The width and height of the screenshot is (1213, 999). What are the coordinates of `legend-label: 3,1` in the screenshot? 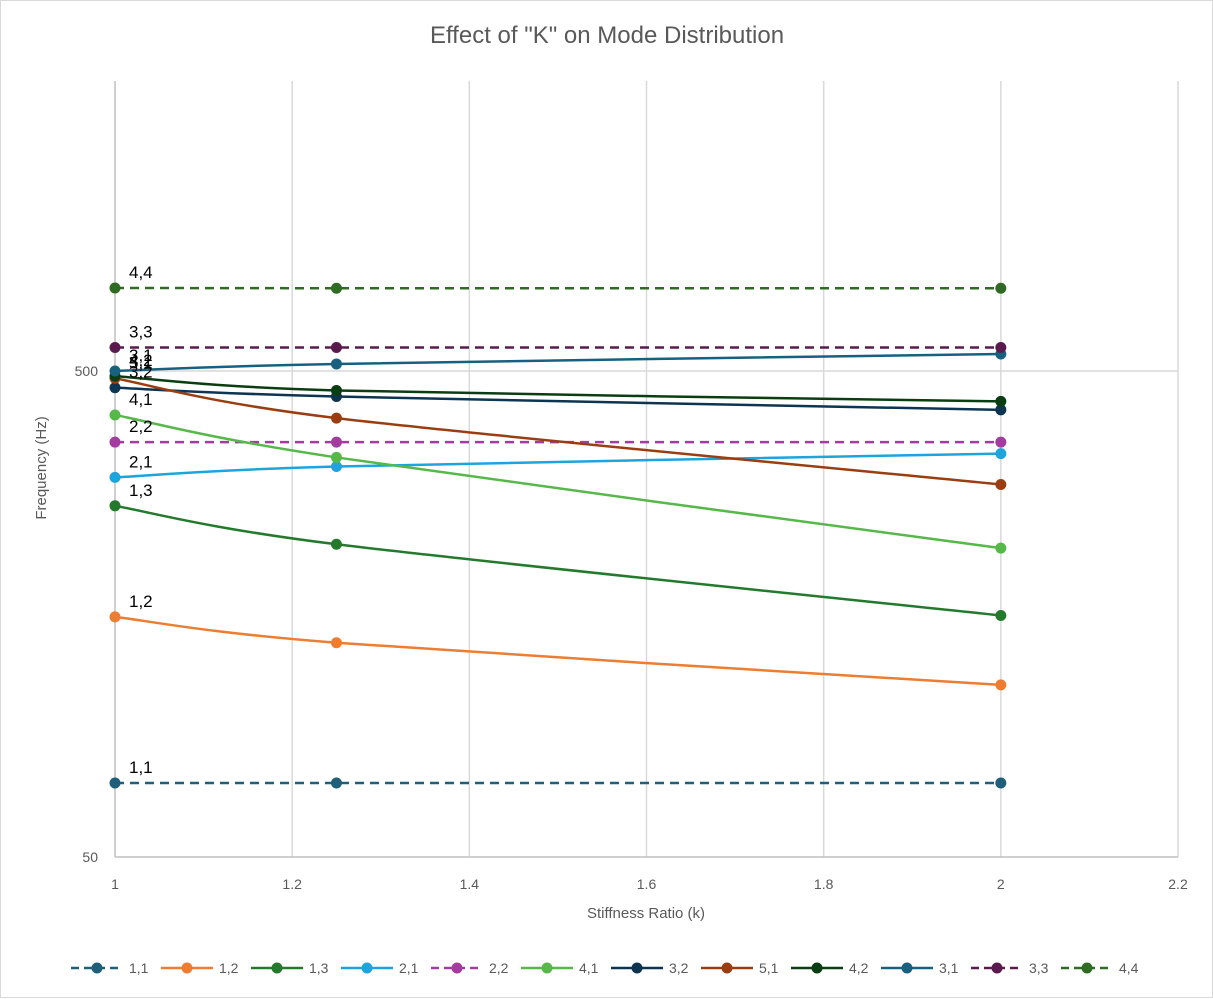 It's located at (949, 968).